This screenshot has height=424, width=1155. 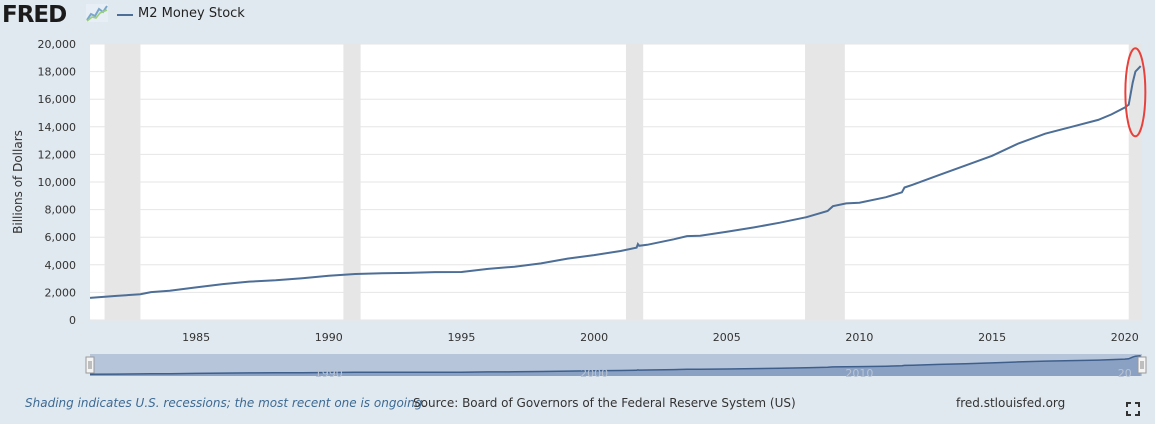 What do you see at coordinates (727, 337) in the screenshot?
I see `x-tick-label: 2005` at bounding box center [727, 337].